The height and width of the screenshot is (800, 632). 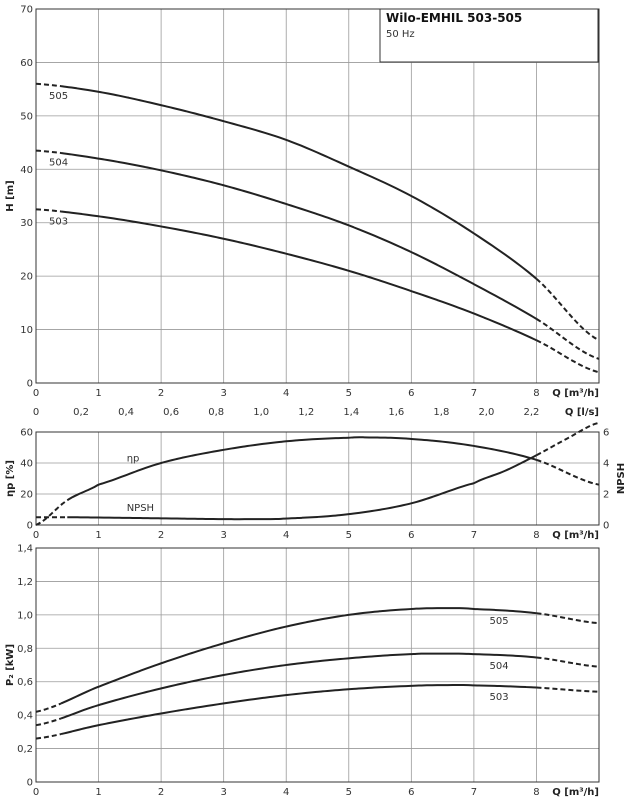 What do you see at coordinates (25, 549) in the screenshot?
I see `ytick-2-7: 1,4` at bounding box center [25, 549].